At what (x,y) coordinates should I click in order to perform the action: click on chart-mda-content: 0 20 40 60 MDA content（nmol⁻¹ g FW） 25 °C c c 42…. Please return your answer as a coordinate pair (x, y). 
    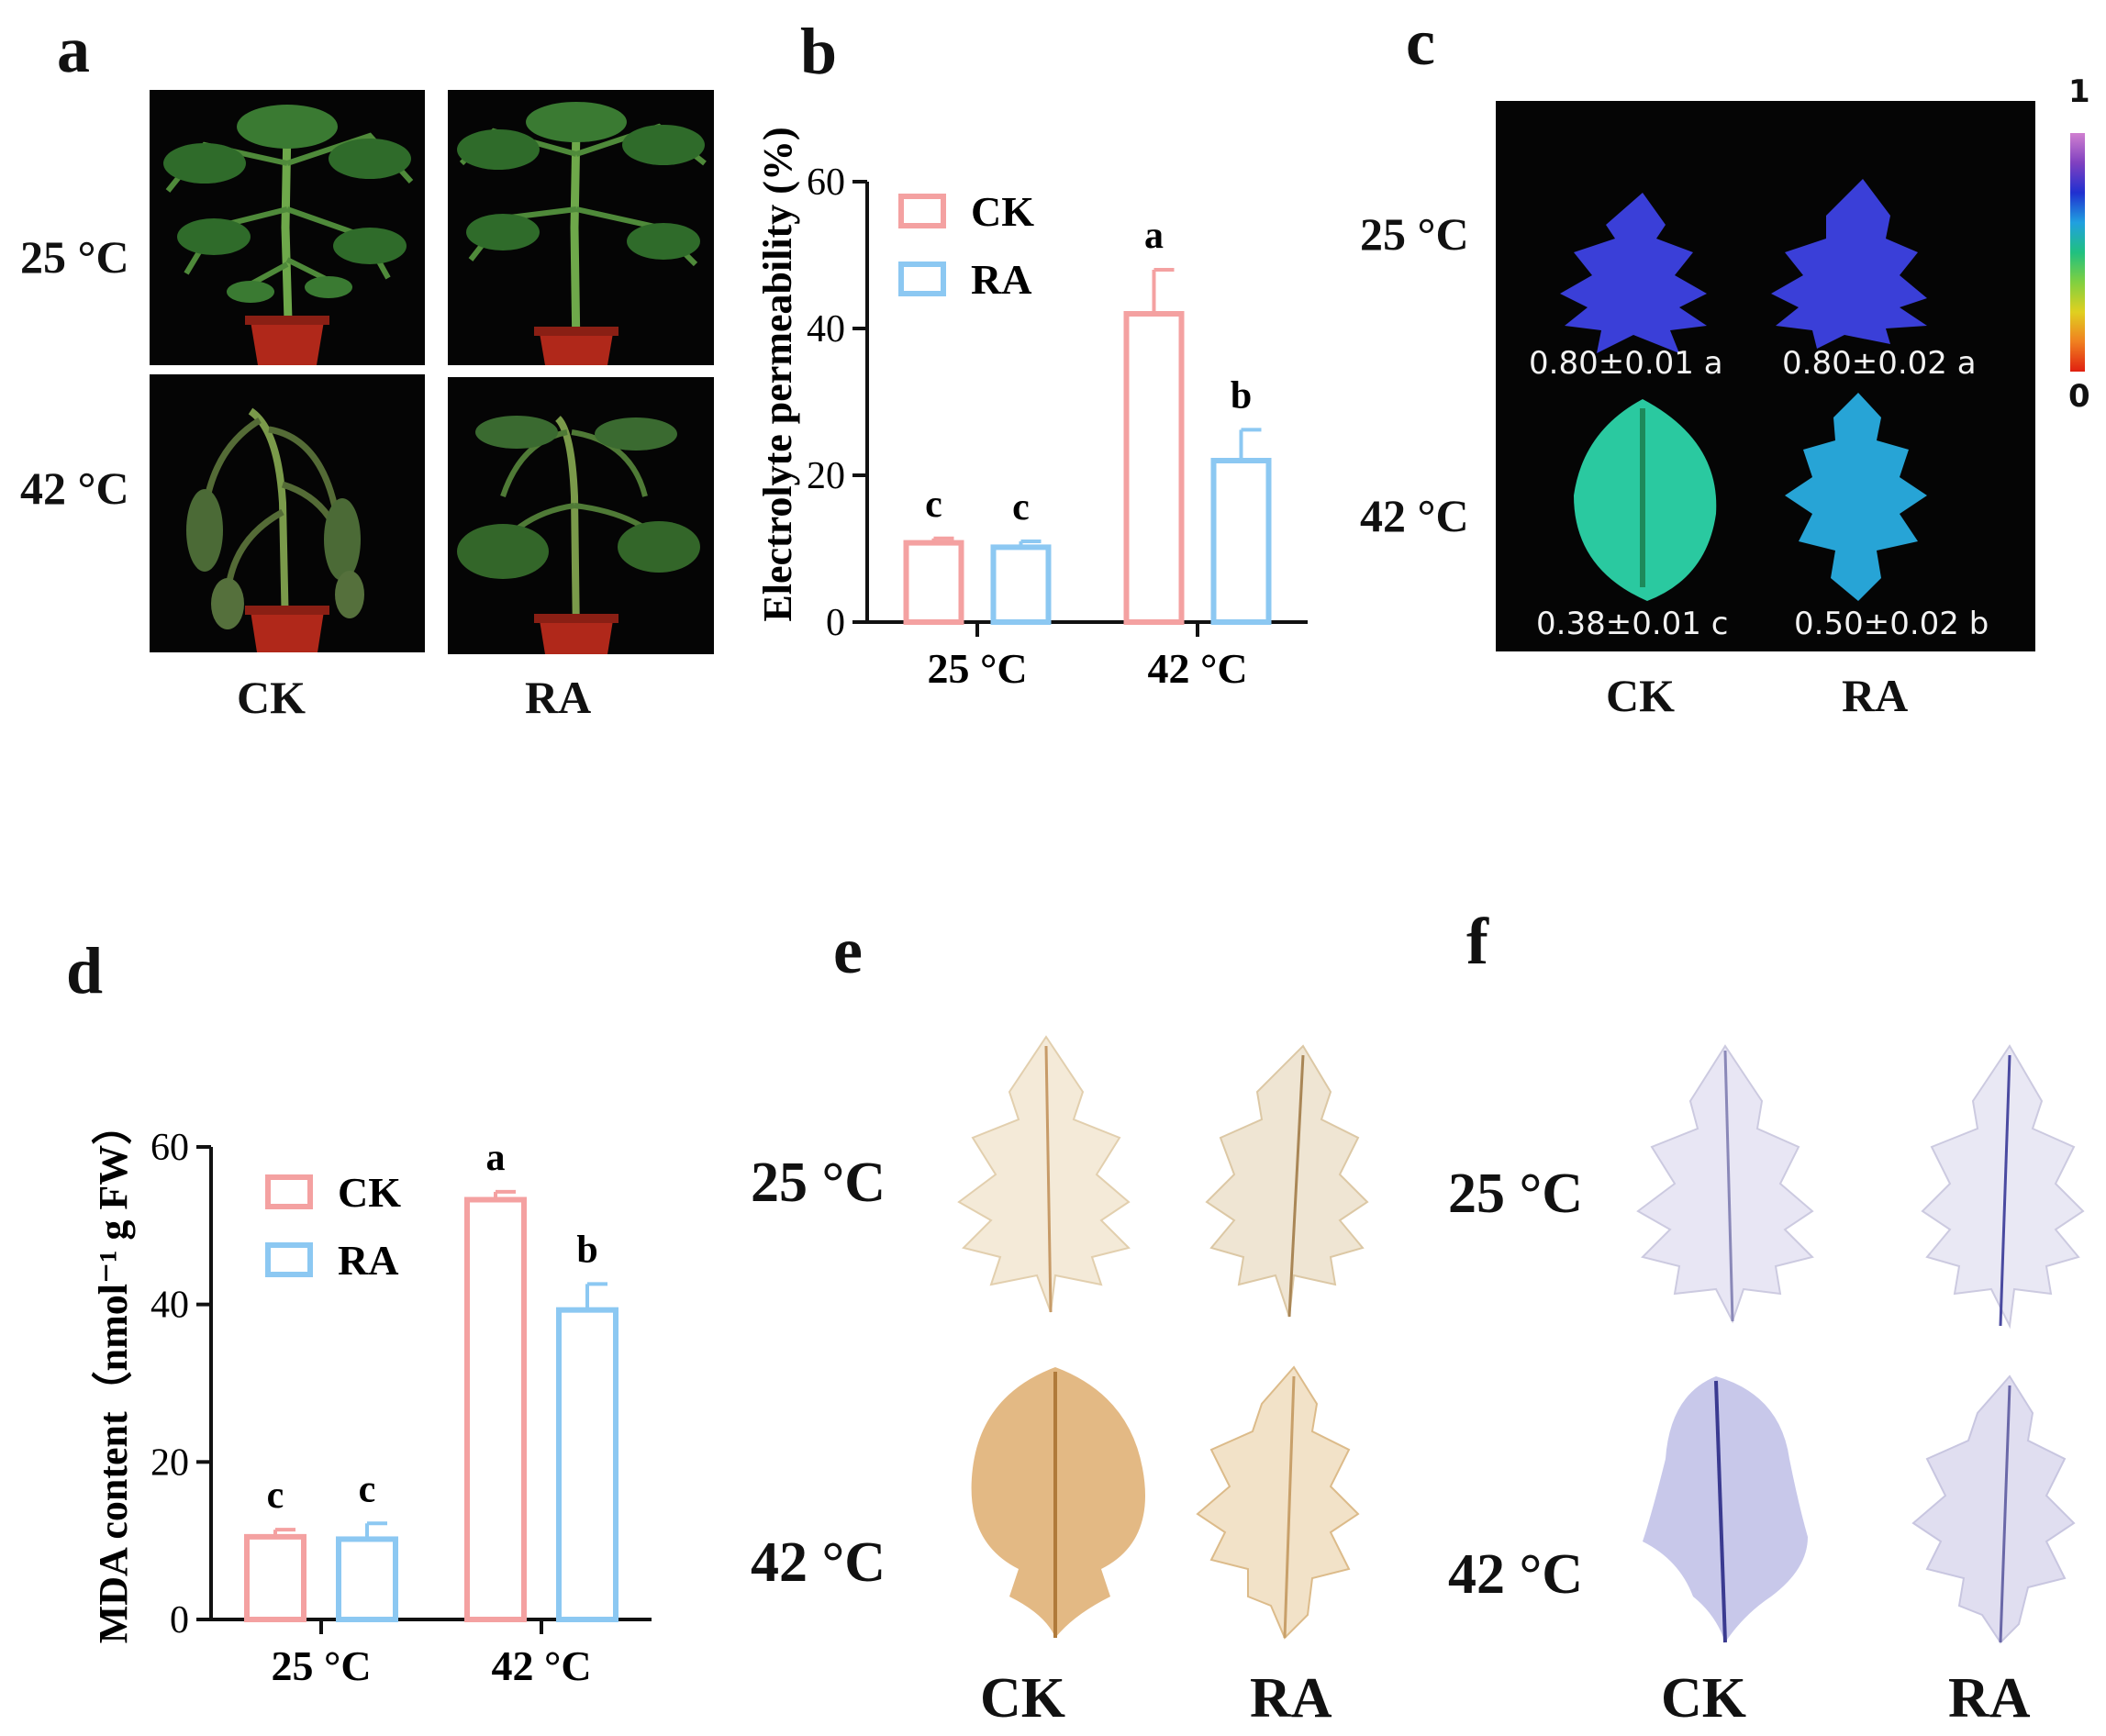
    Looking at the image, I should click on (371, 1397).